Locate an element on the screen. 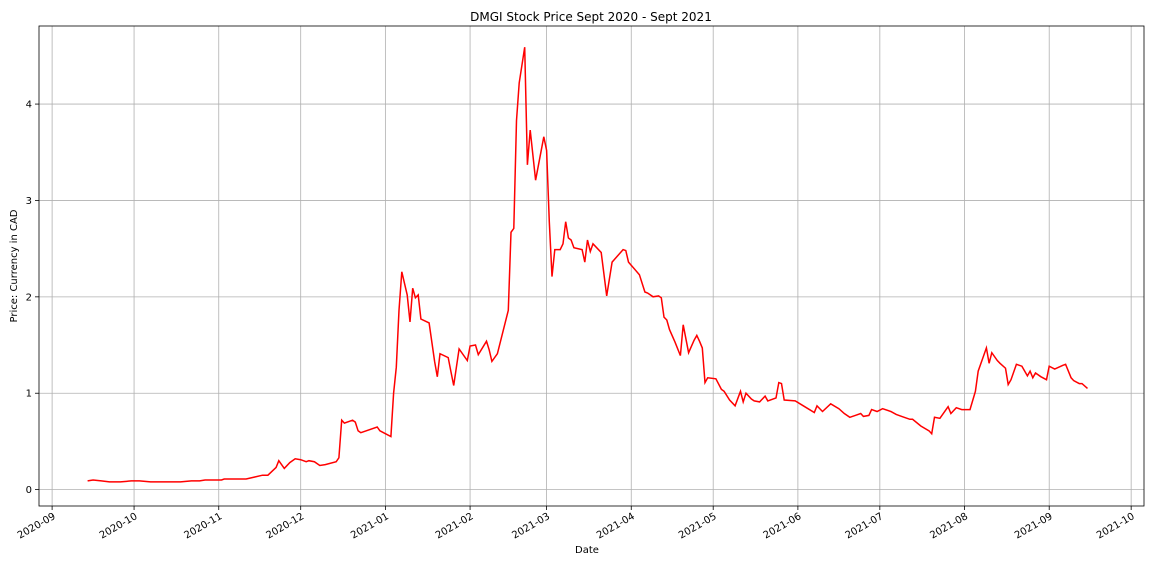 This screenshot has height=566, width=1162. x-tick-label: 2020-11 is located at coordinates (204, 526).